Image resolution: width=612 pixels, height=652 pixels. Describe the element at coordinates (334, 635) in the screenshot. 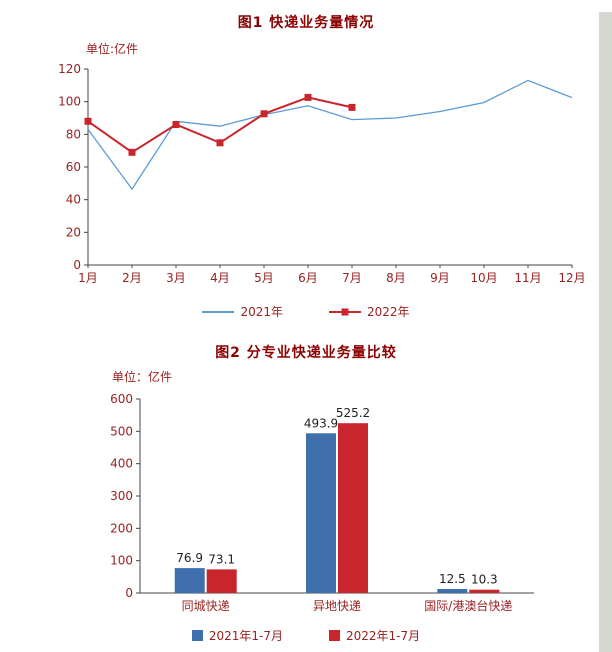

I see `legend-2022-square-sample` at that location.